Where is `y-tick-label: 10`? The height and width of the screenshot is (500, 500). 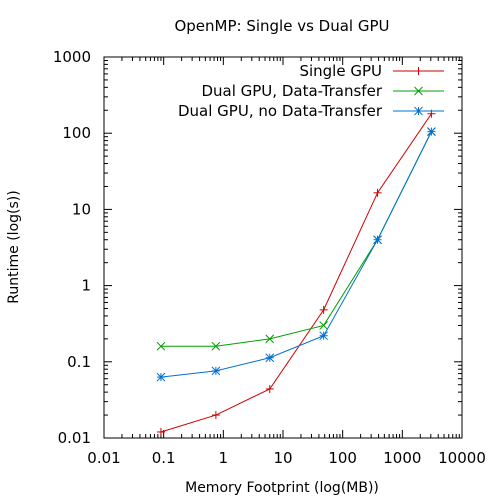
y-tick-label: 10 is located at coordinates (81, 209).